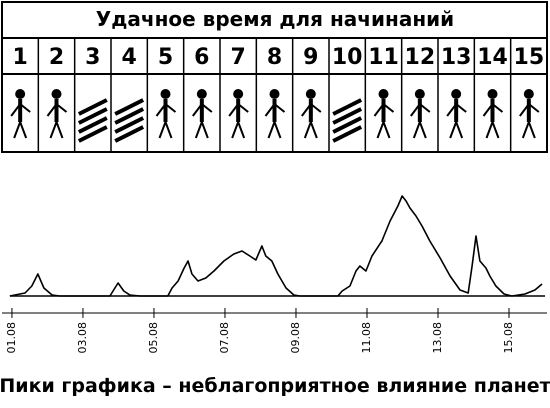  What do you see at coordinates (20, 57) in the screenshot?
I see `day-number: 1` at bounding box center [20, 57].